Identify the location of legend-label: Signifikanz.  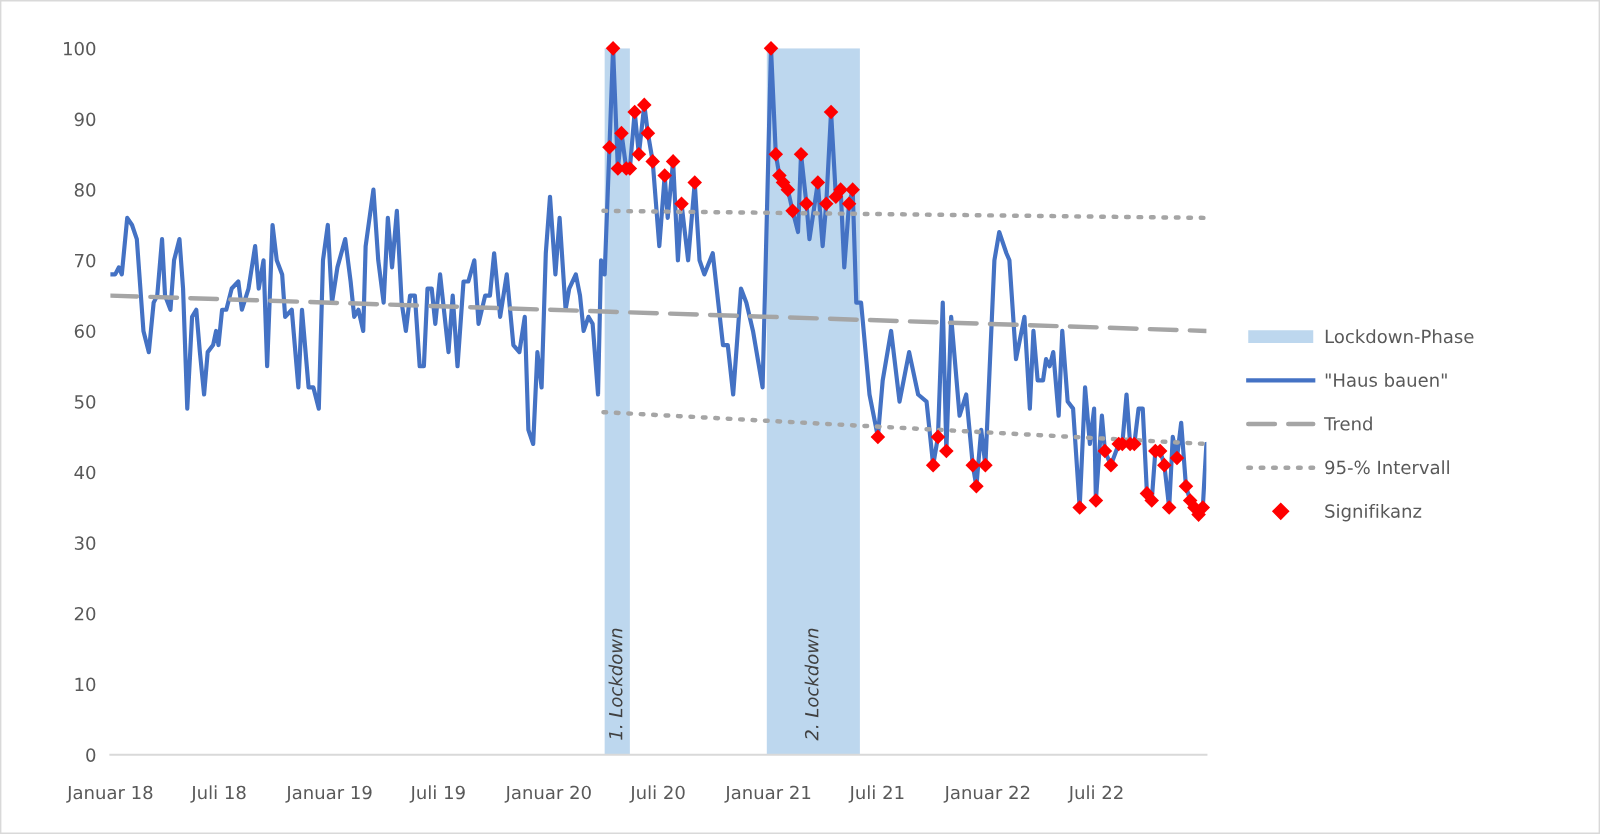
(1373, 512).